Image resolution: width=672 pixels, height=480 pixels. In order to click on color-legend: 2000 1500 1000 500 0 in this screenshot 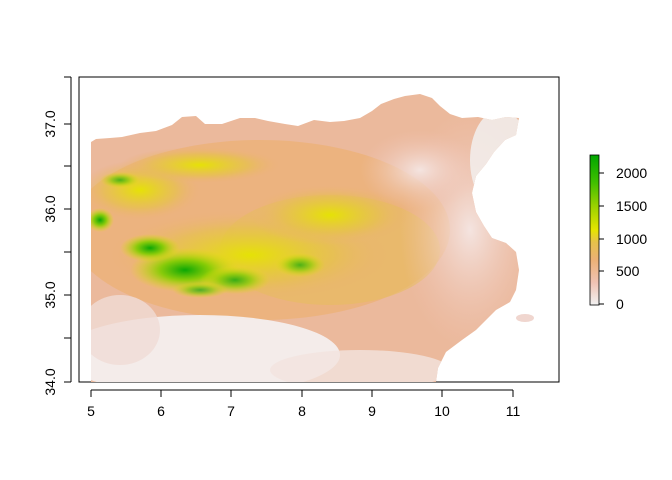, I will do `click(618, 233)`.